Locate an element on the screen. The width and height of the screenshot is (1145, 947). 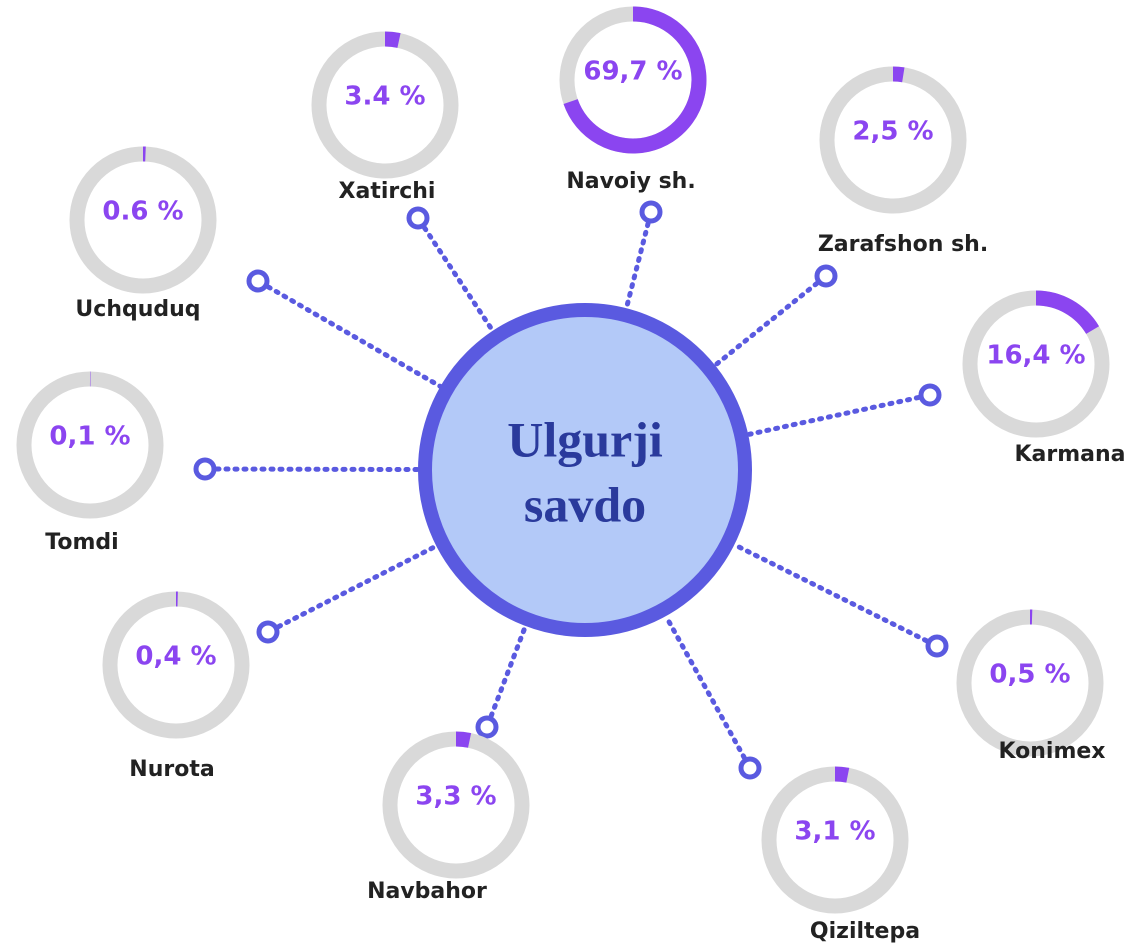
node-label: Navbahor is located at coordinates (427, 891).